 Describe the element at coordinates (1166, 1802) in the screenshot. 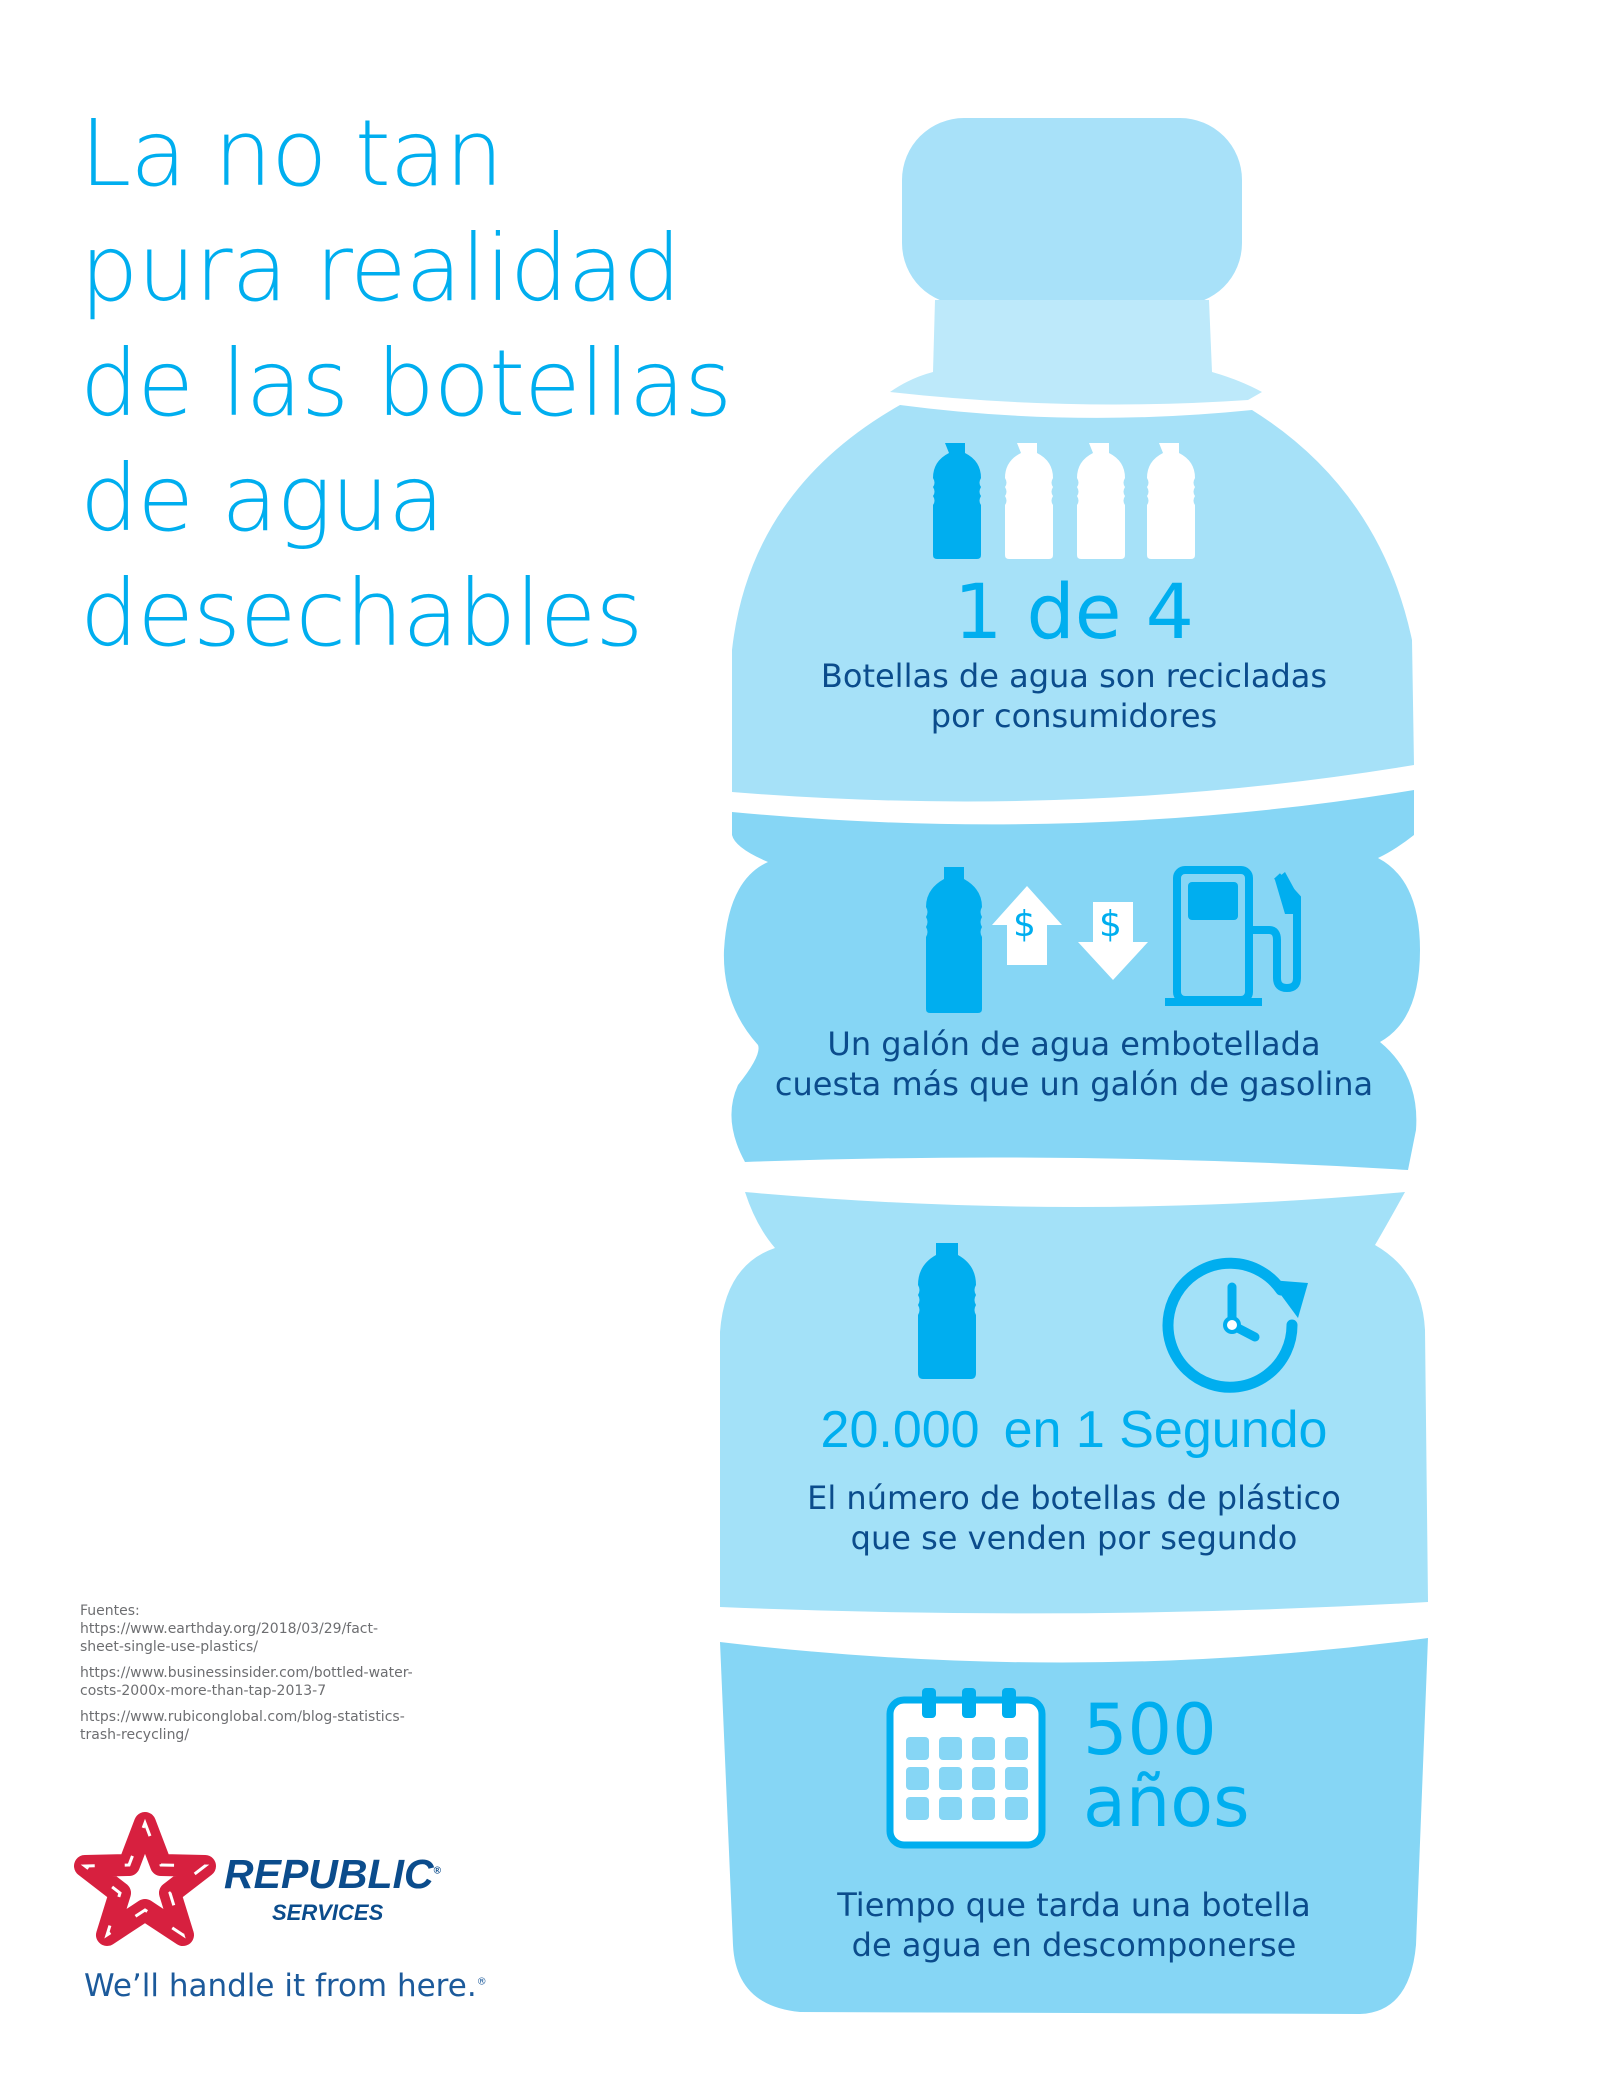

I see `decompose-years-unit: años` at that location.